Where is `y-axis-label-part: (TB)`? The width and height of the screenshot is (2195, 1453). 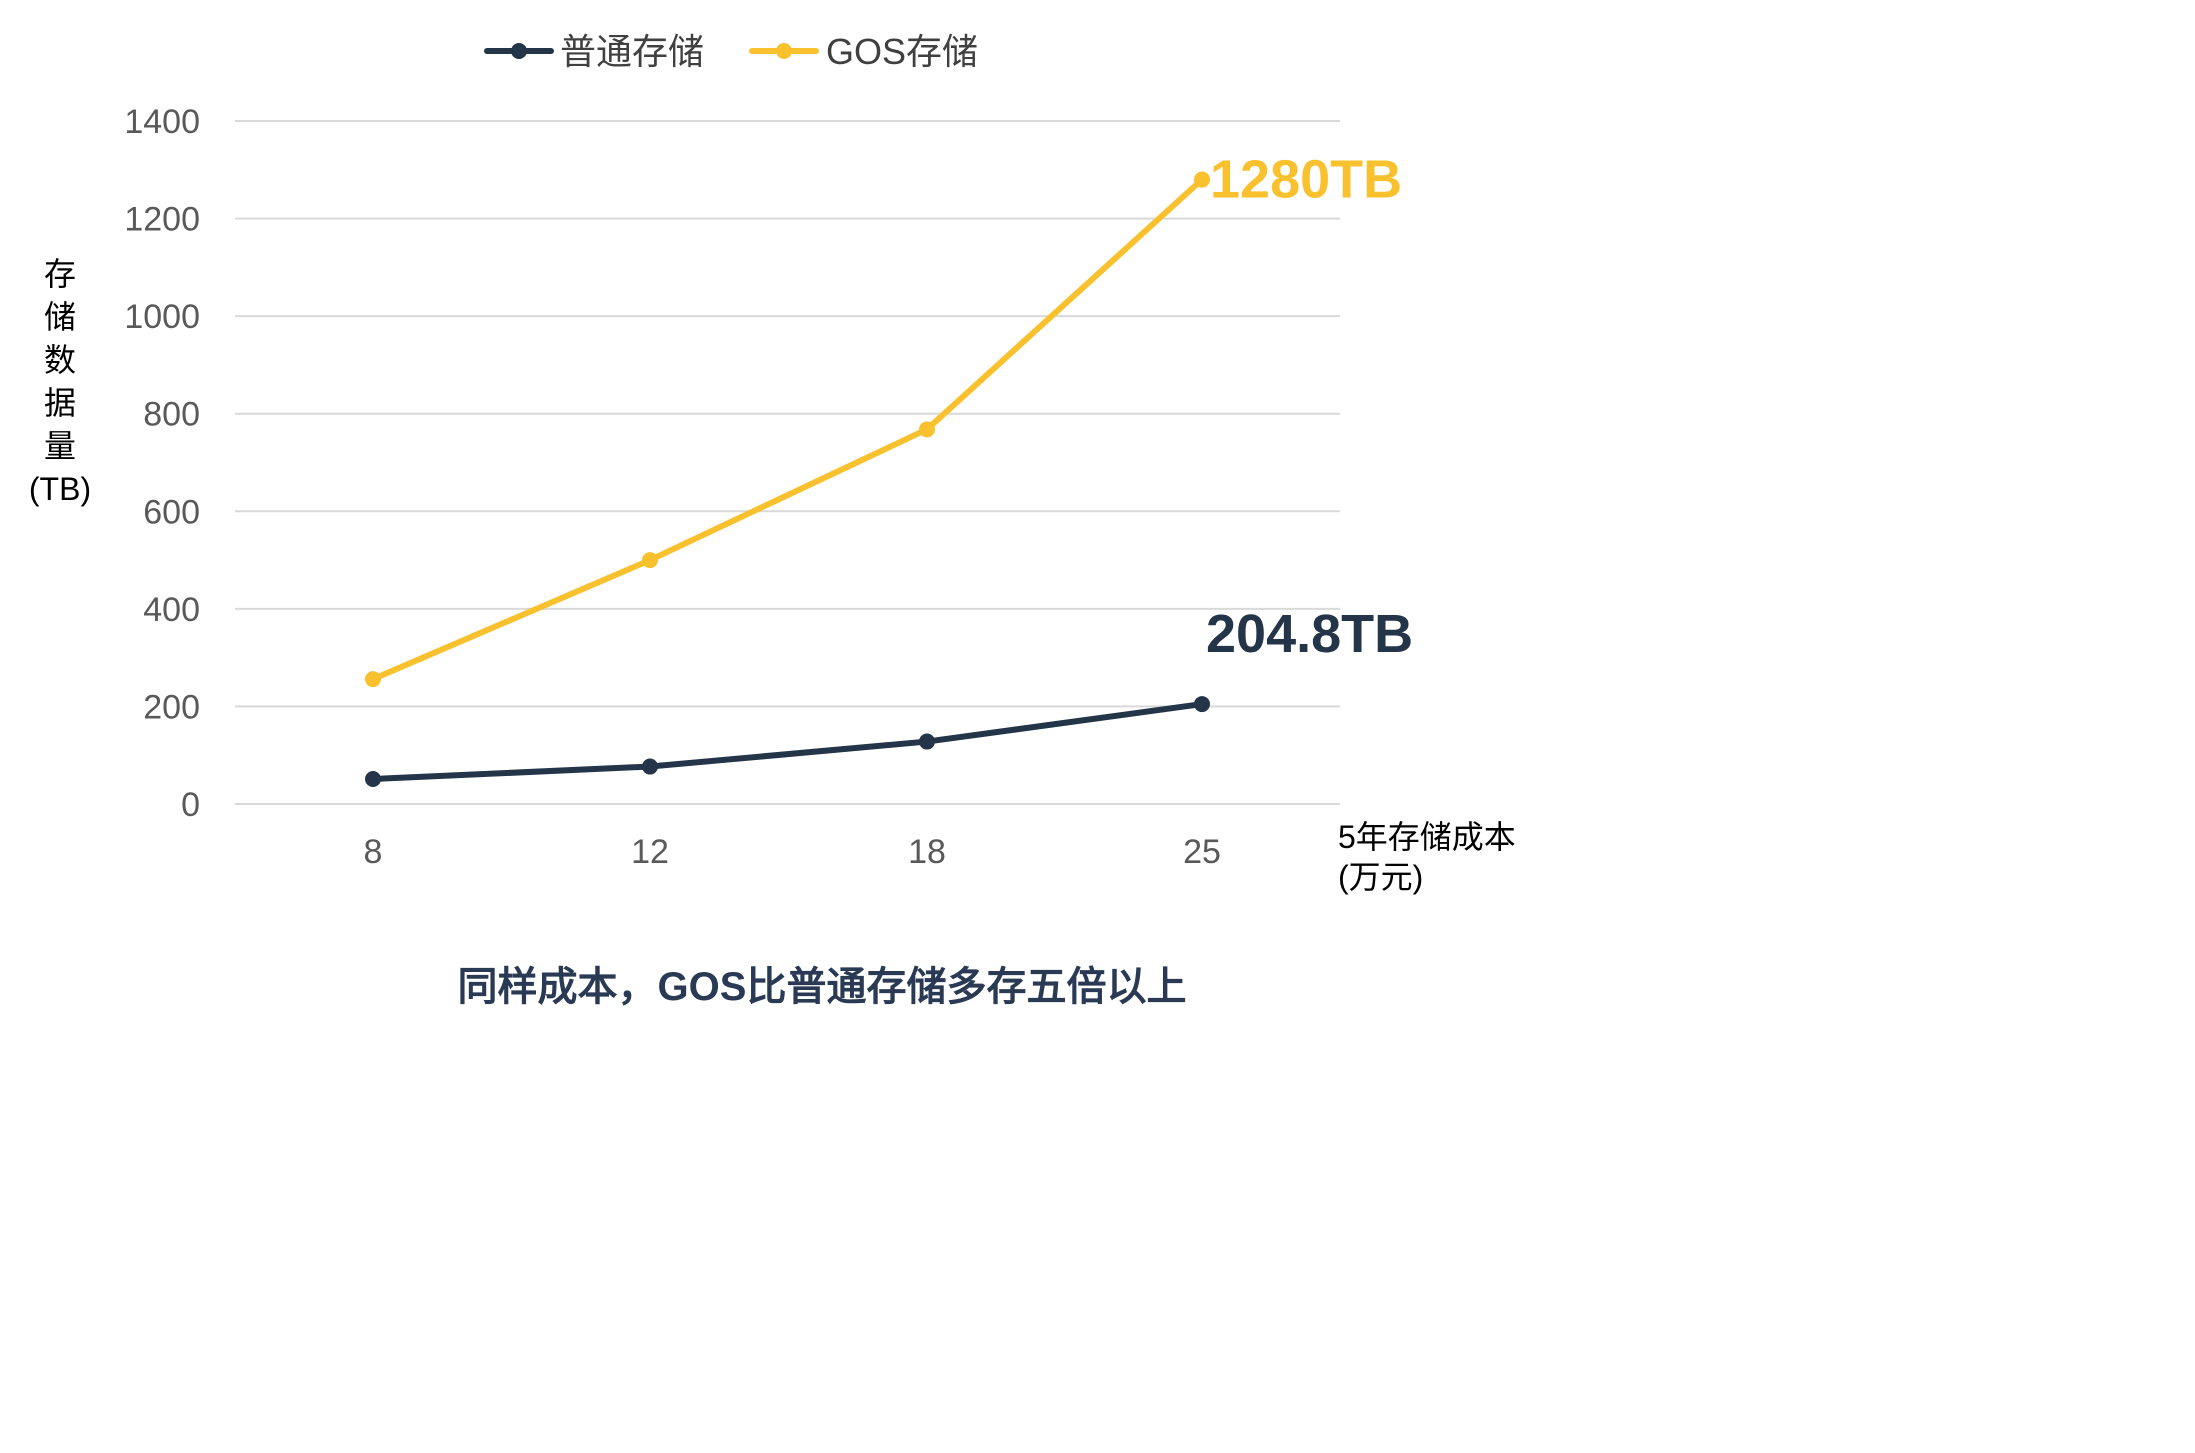 y-axis-label-part: (TB) is located at coordinates (60, 489).